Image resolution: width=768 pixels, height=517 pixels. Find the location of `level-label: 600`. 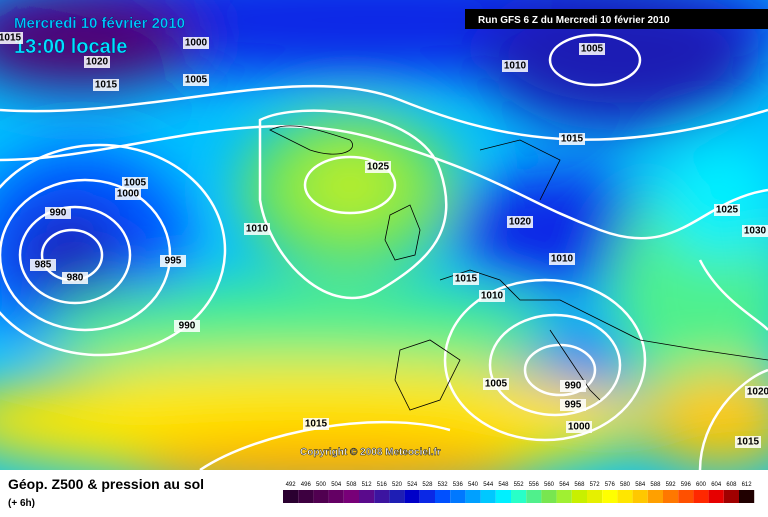

level-label: 600 is located at coordinates (701, 485).